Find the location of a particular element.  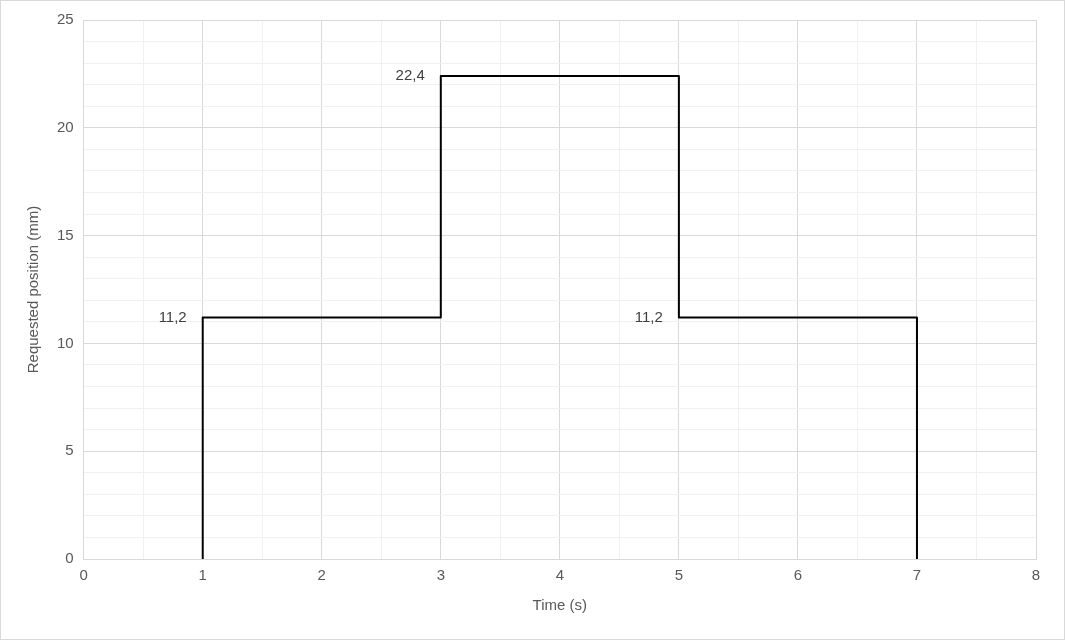

x-tick-label: 1 is located at coordinates (202, 575).